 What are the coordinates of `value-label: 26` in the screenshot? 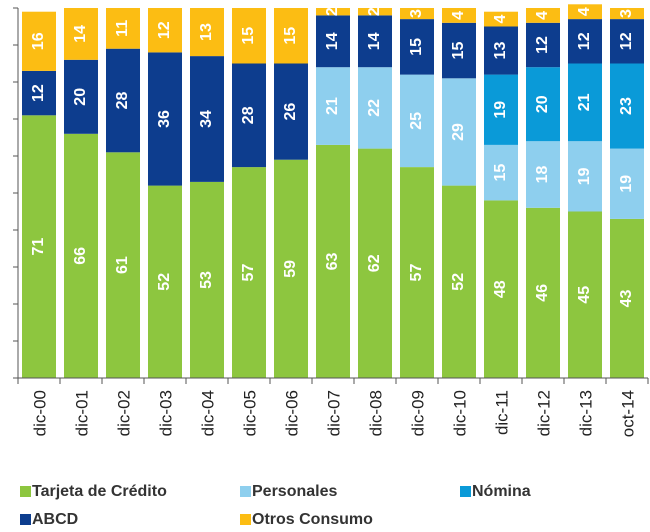 It's located at (290, 112).